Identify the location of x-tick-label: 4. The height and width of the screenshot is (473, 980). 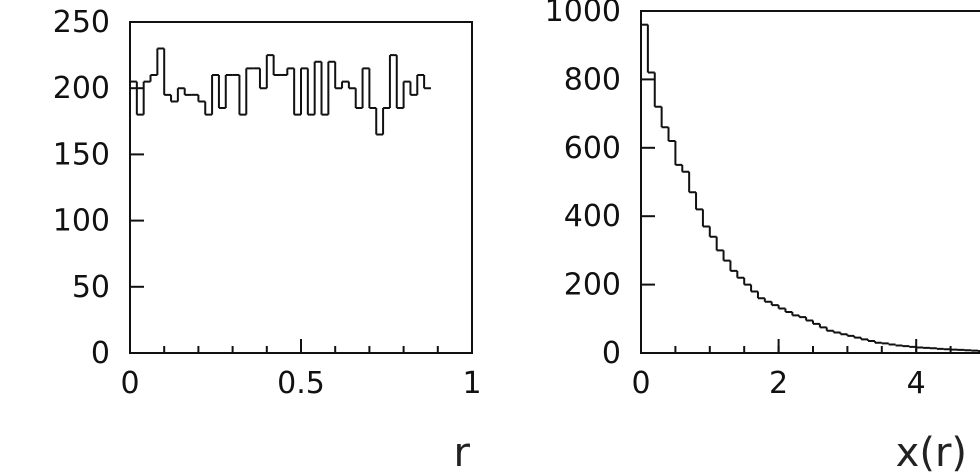
(916, 383).